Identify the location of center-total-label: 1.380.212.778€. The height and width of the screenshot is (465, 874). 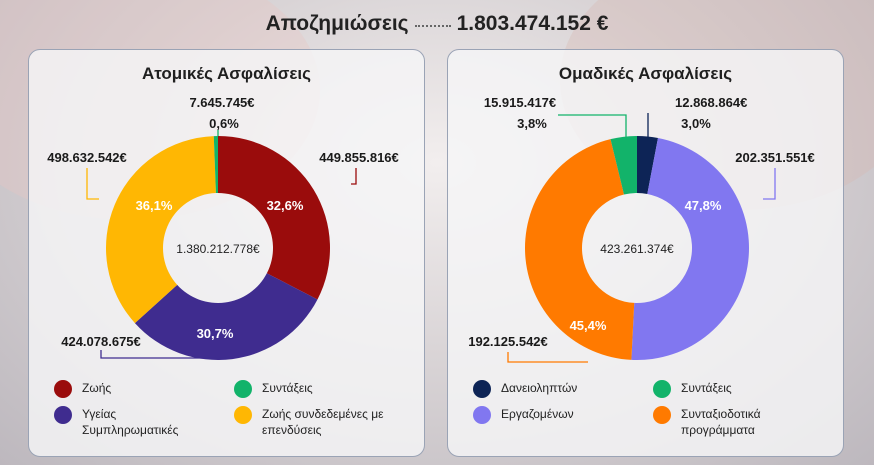
(218, 249).